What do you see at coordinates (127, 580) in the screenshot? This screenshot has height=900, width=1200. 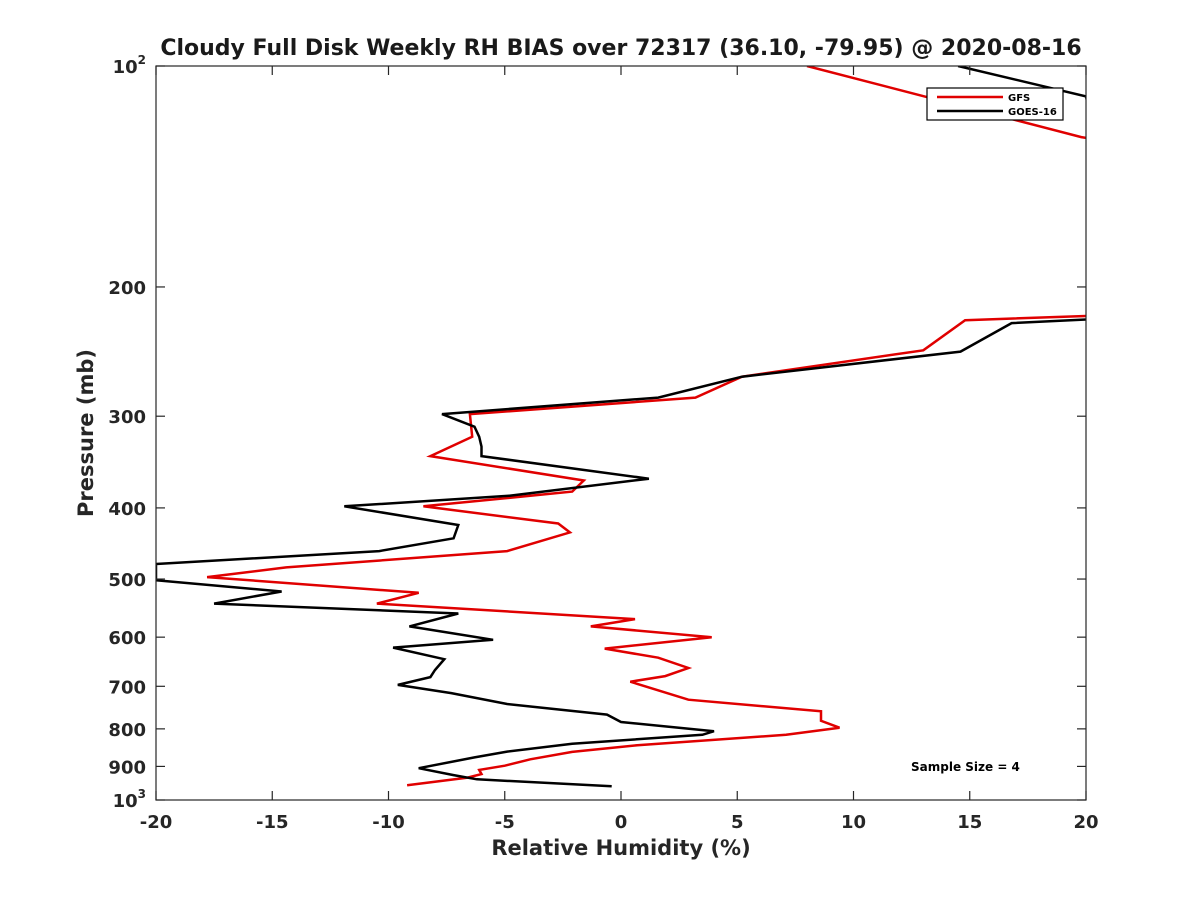 I see `y-tick-label: 500` at bounding box center [127, 580].